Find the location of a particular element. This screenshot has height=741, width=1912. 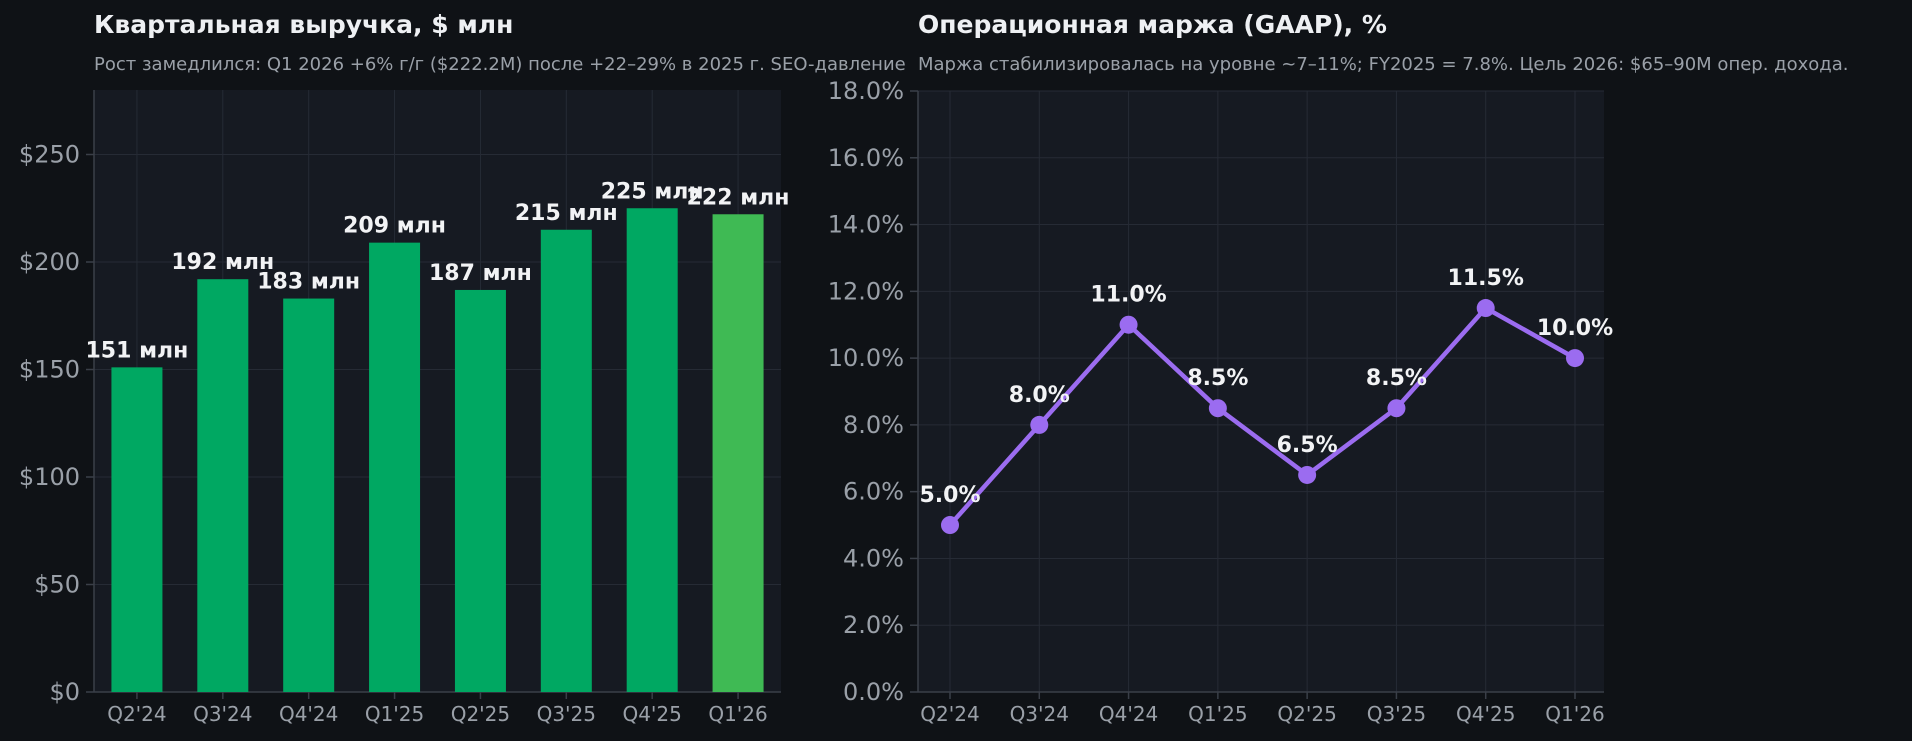

bar-data-label: 215 млн is located at coordinates (566, 213).